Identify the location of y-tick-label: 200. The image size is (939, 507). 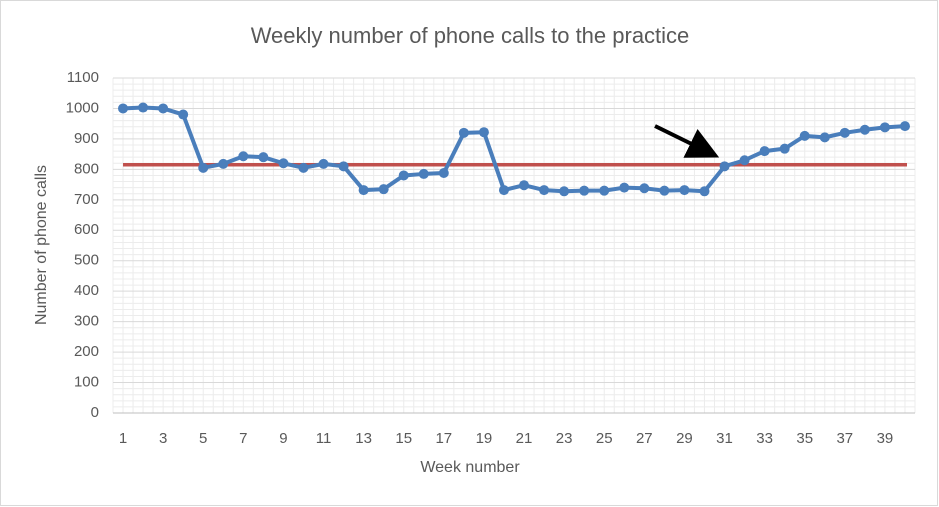
(86, 351).